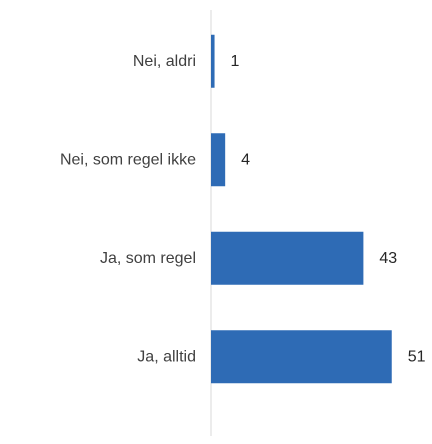 This screenshot has width=432, height=444. Describe the element at coordinates (164, 61) in the screenshot. I see `category-label: Nei, aldri` at that location.